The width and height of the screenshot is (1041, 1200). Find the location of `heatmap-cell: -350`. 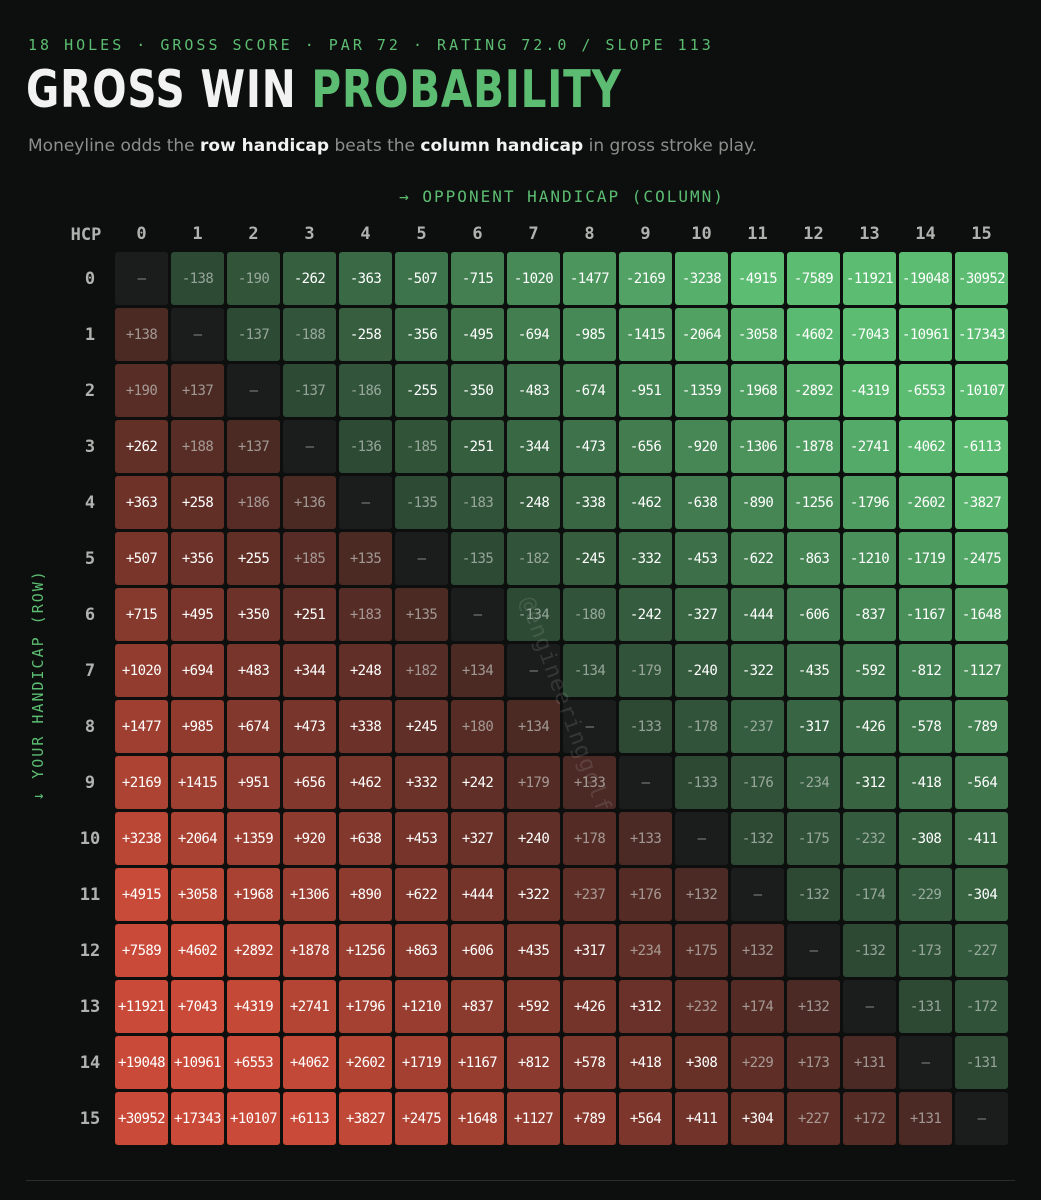

heatmap-cell: -350 is located at coordinates (477, 390).